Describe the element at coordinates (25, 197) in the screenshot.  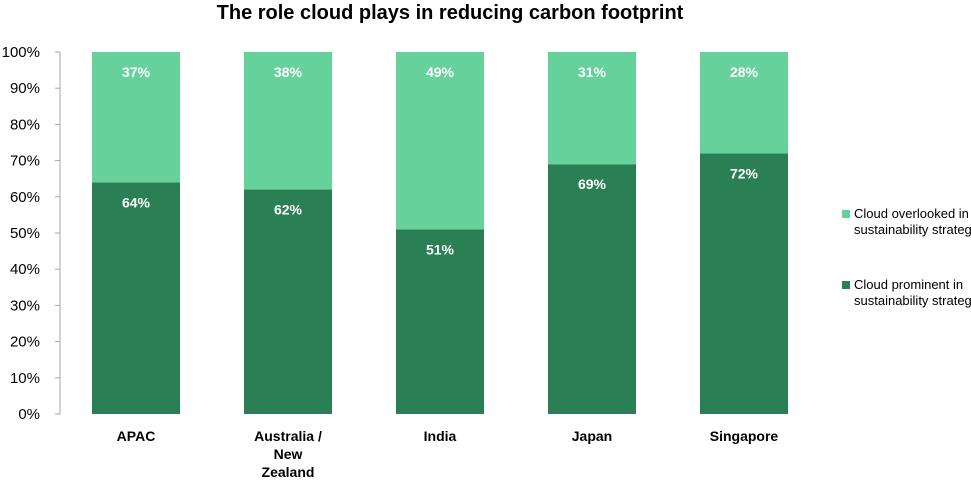
I see `y-tick-label: 60%` at that location.